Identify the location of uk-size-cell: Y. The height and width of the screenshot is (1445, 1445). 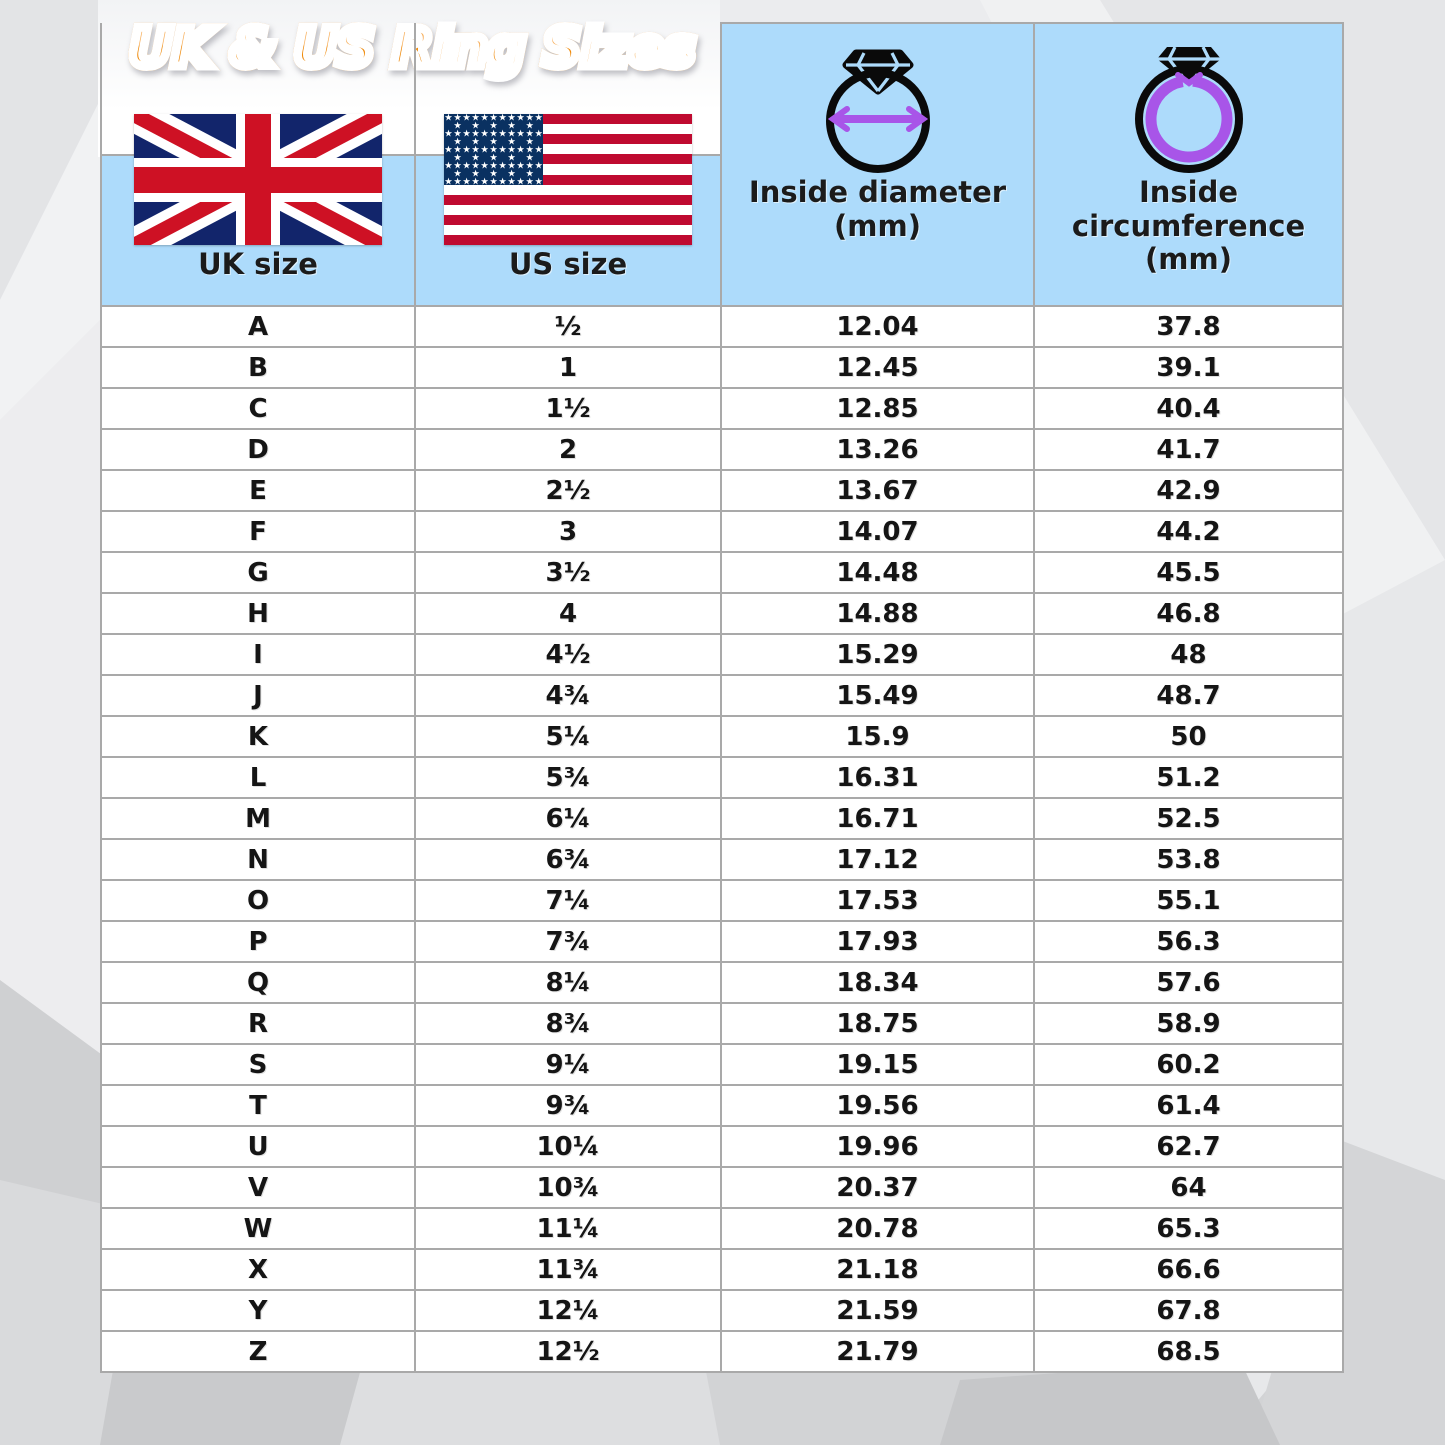
(258, 1310).